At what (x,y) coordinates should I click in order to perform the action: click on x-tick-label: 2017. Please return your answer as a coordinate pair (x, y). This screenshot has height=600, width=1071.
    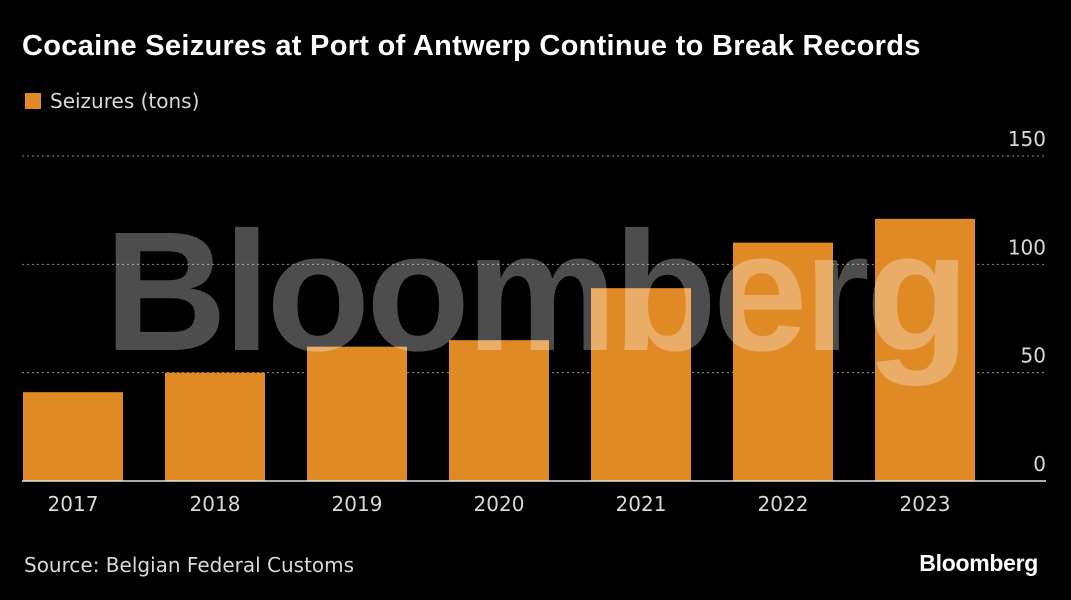
    Looking at the image, I should click on (73, 504).